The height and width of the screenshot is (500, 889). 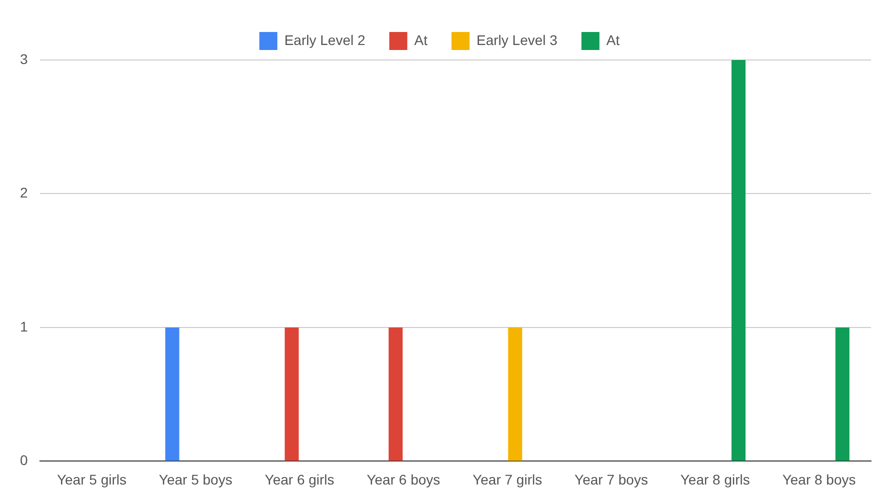 I want to click on x-tick-label: Year 6 boys, so click(x=403, y=479).